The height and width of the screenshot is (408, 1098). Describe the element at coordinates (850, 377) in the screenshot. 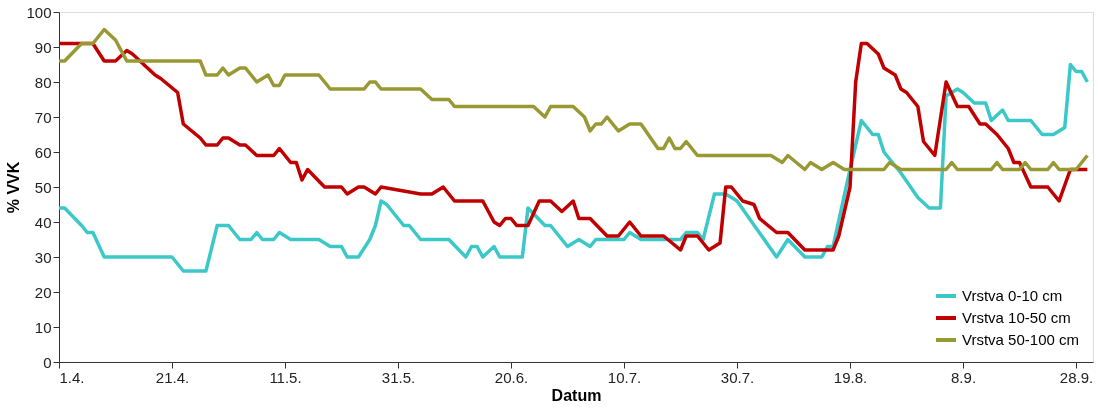

I see `x-tick-label: 19.8.` at that location.